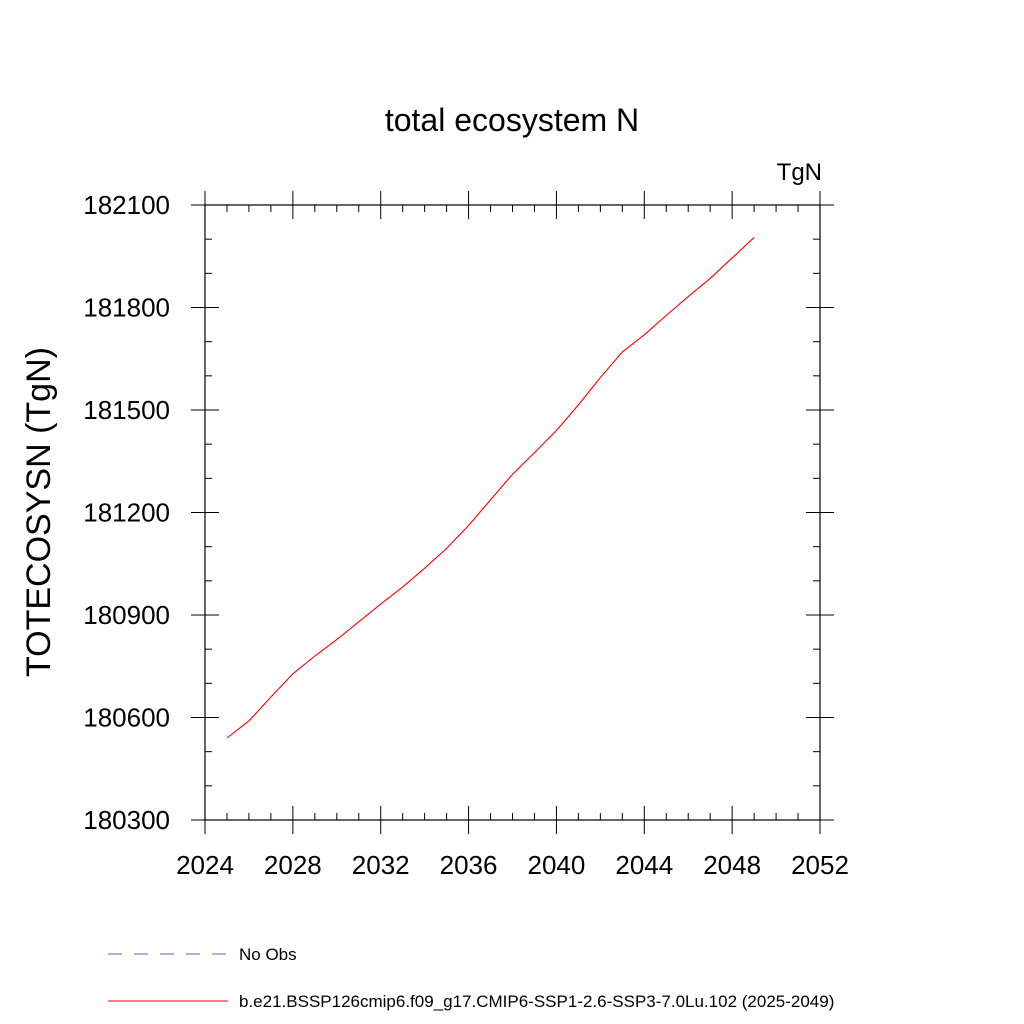 The width and height of the screenshot is (1024, 1024). Describe the element at coordinates (126, 308) in the screenshot. I see `y-tick-label: 181800` at that location.